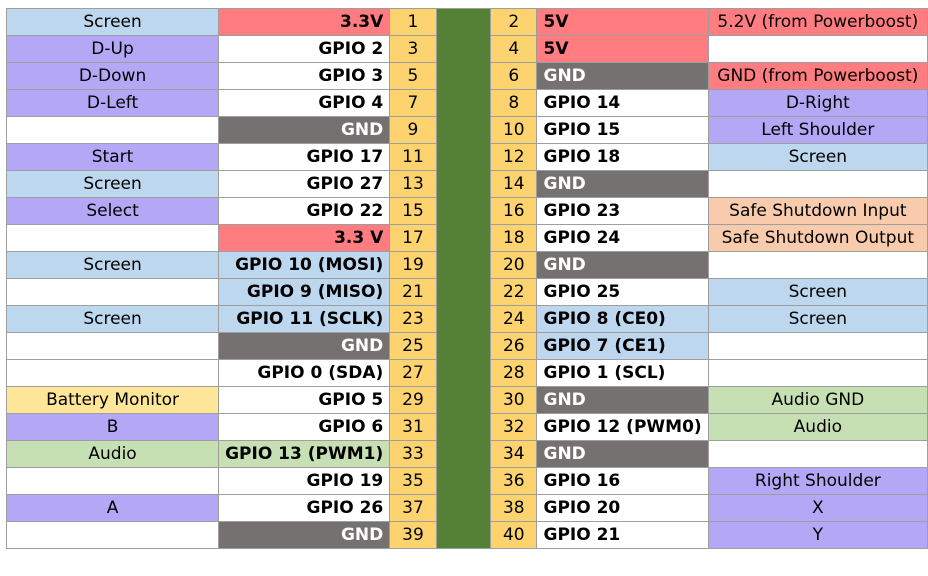  Describe the element at coordinates (112, 157) in the screenshot. I see `left-function-cell: Start` at that location.